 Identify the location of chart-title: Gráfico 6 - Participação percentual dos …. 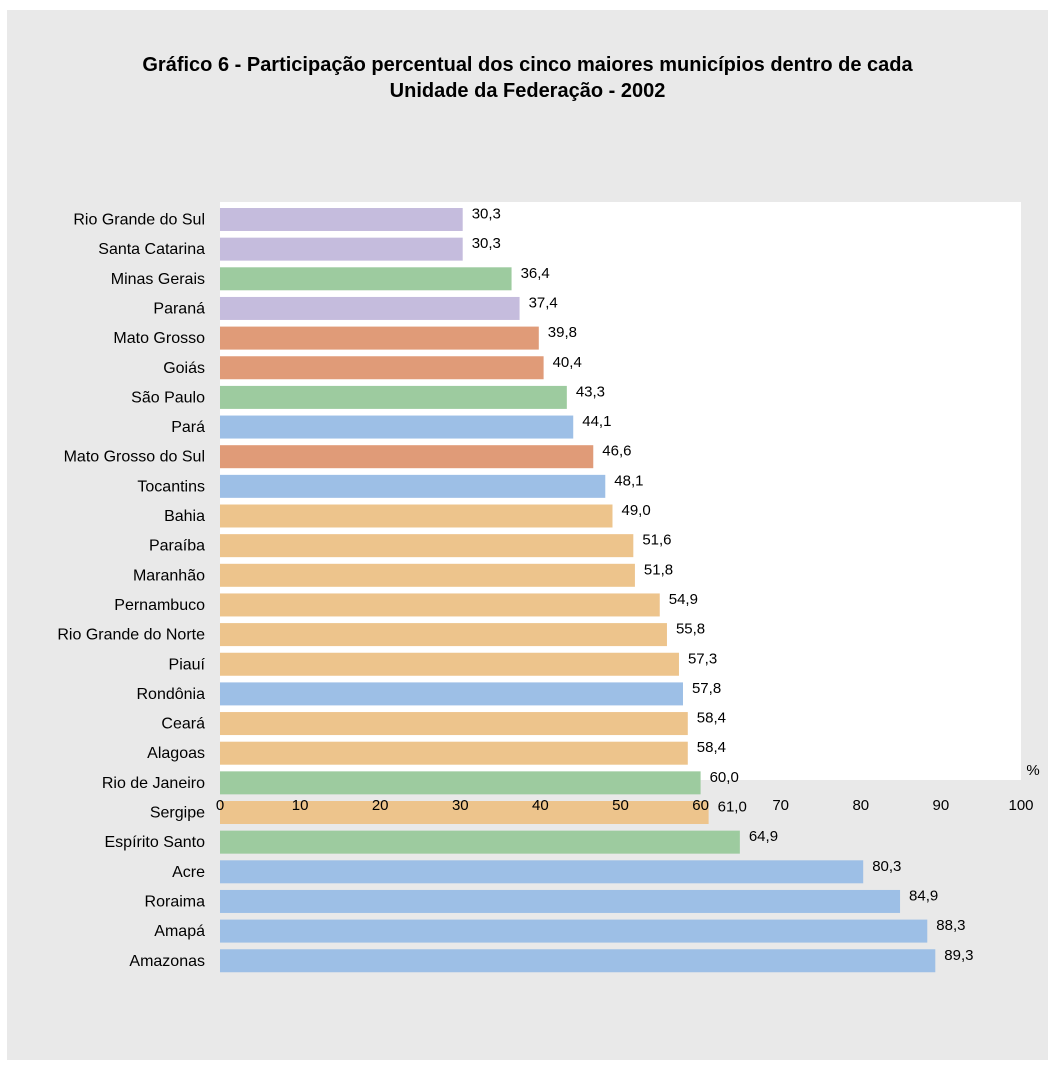
(527, 78).